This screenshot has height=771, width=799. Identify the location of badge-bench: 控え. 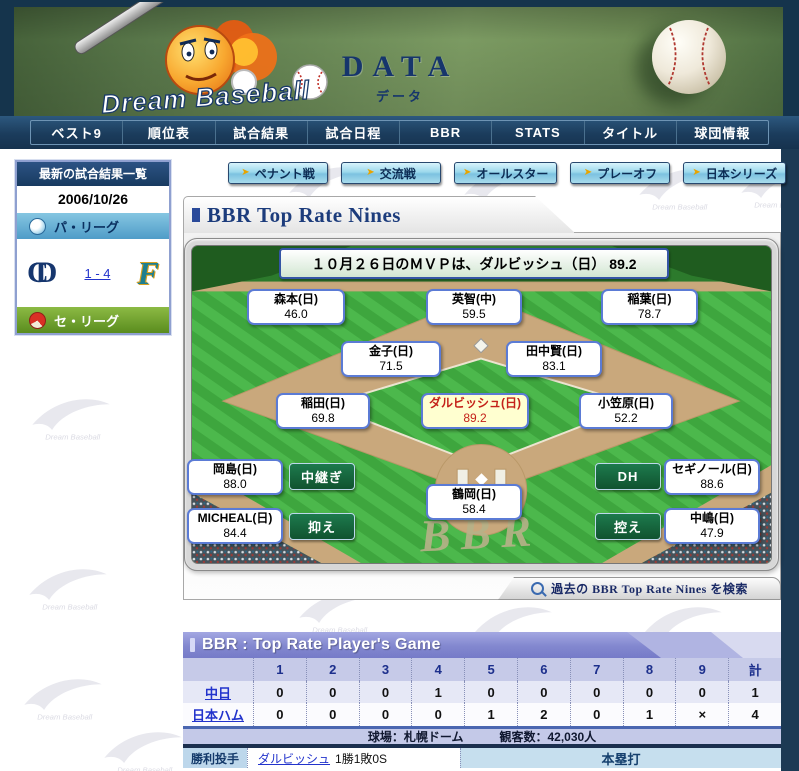
(628, 526).